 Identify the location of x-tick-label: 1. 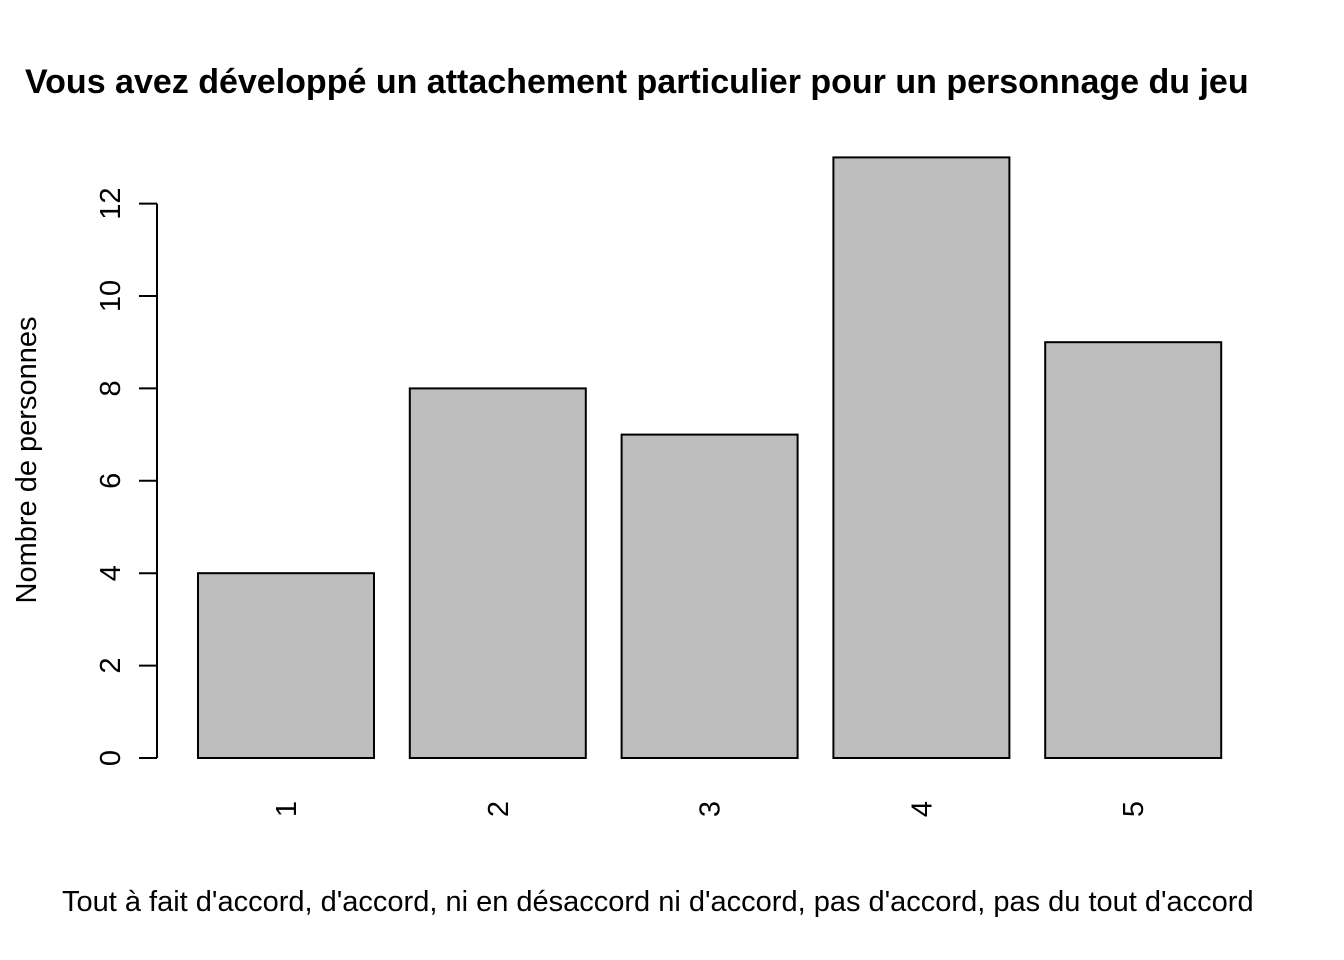
(287, 809).